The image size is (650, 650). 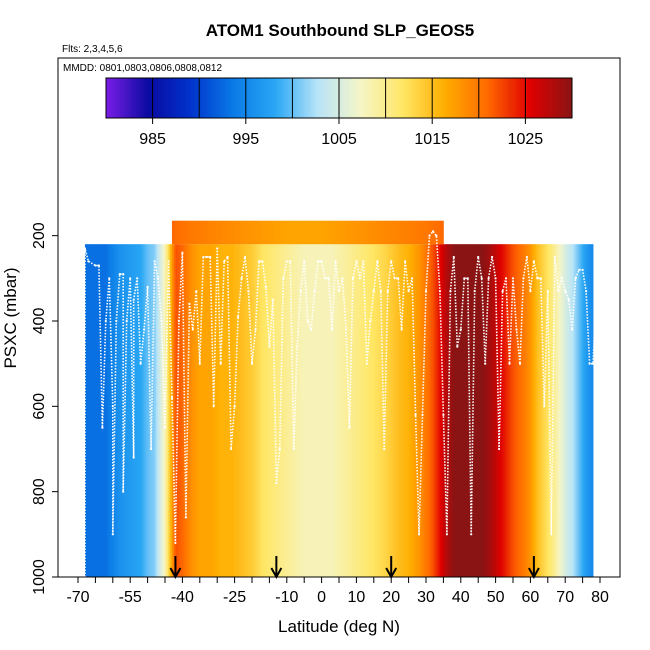 What do you see at coordinates (432, 139) in the screenshot?
I see `colorbar-tick-label: 1015` at bounding box center [432, 139].